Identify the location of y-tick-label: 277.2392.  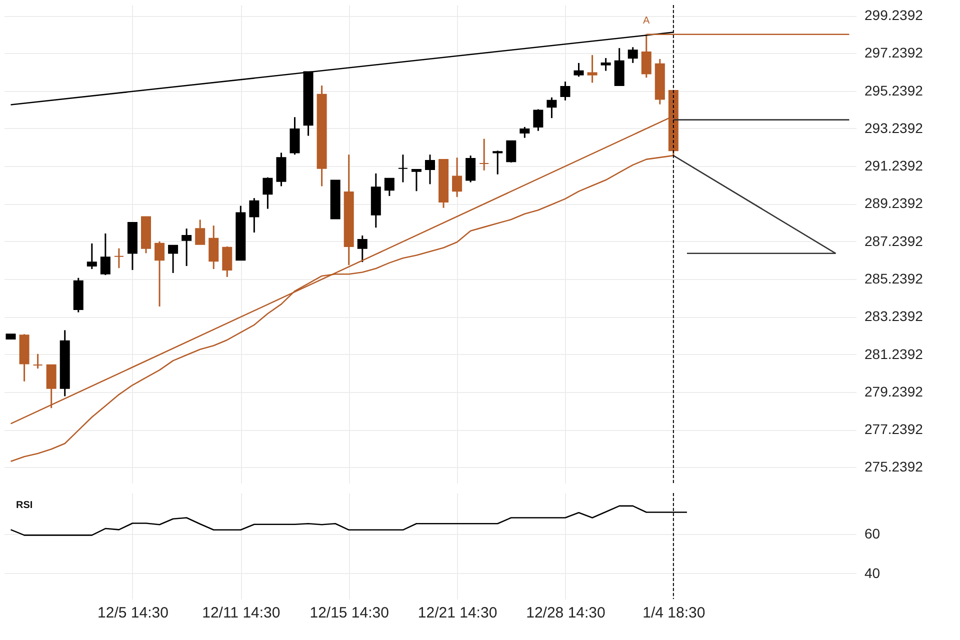
(894, 429).